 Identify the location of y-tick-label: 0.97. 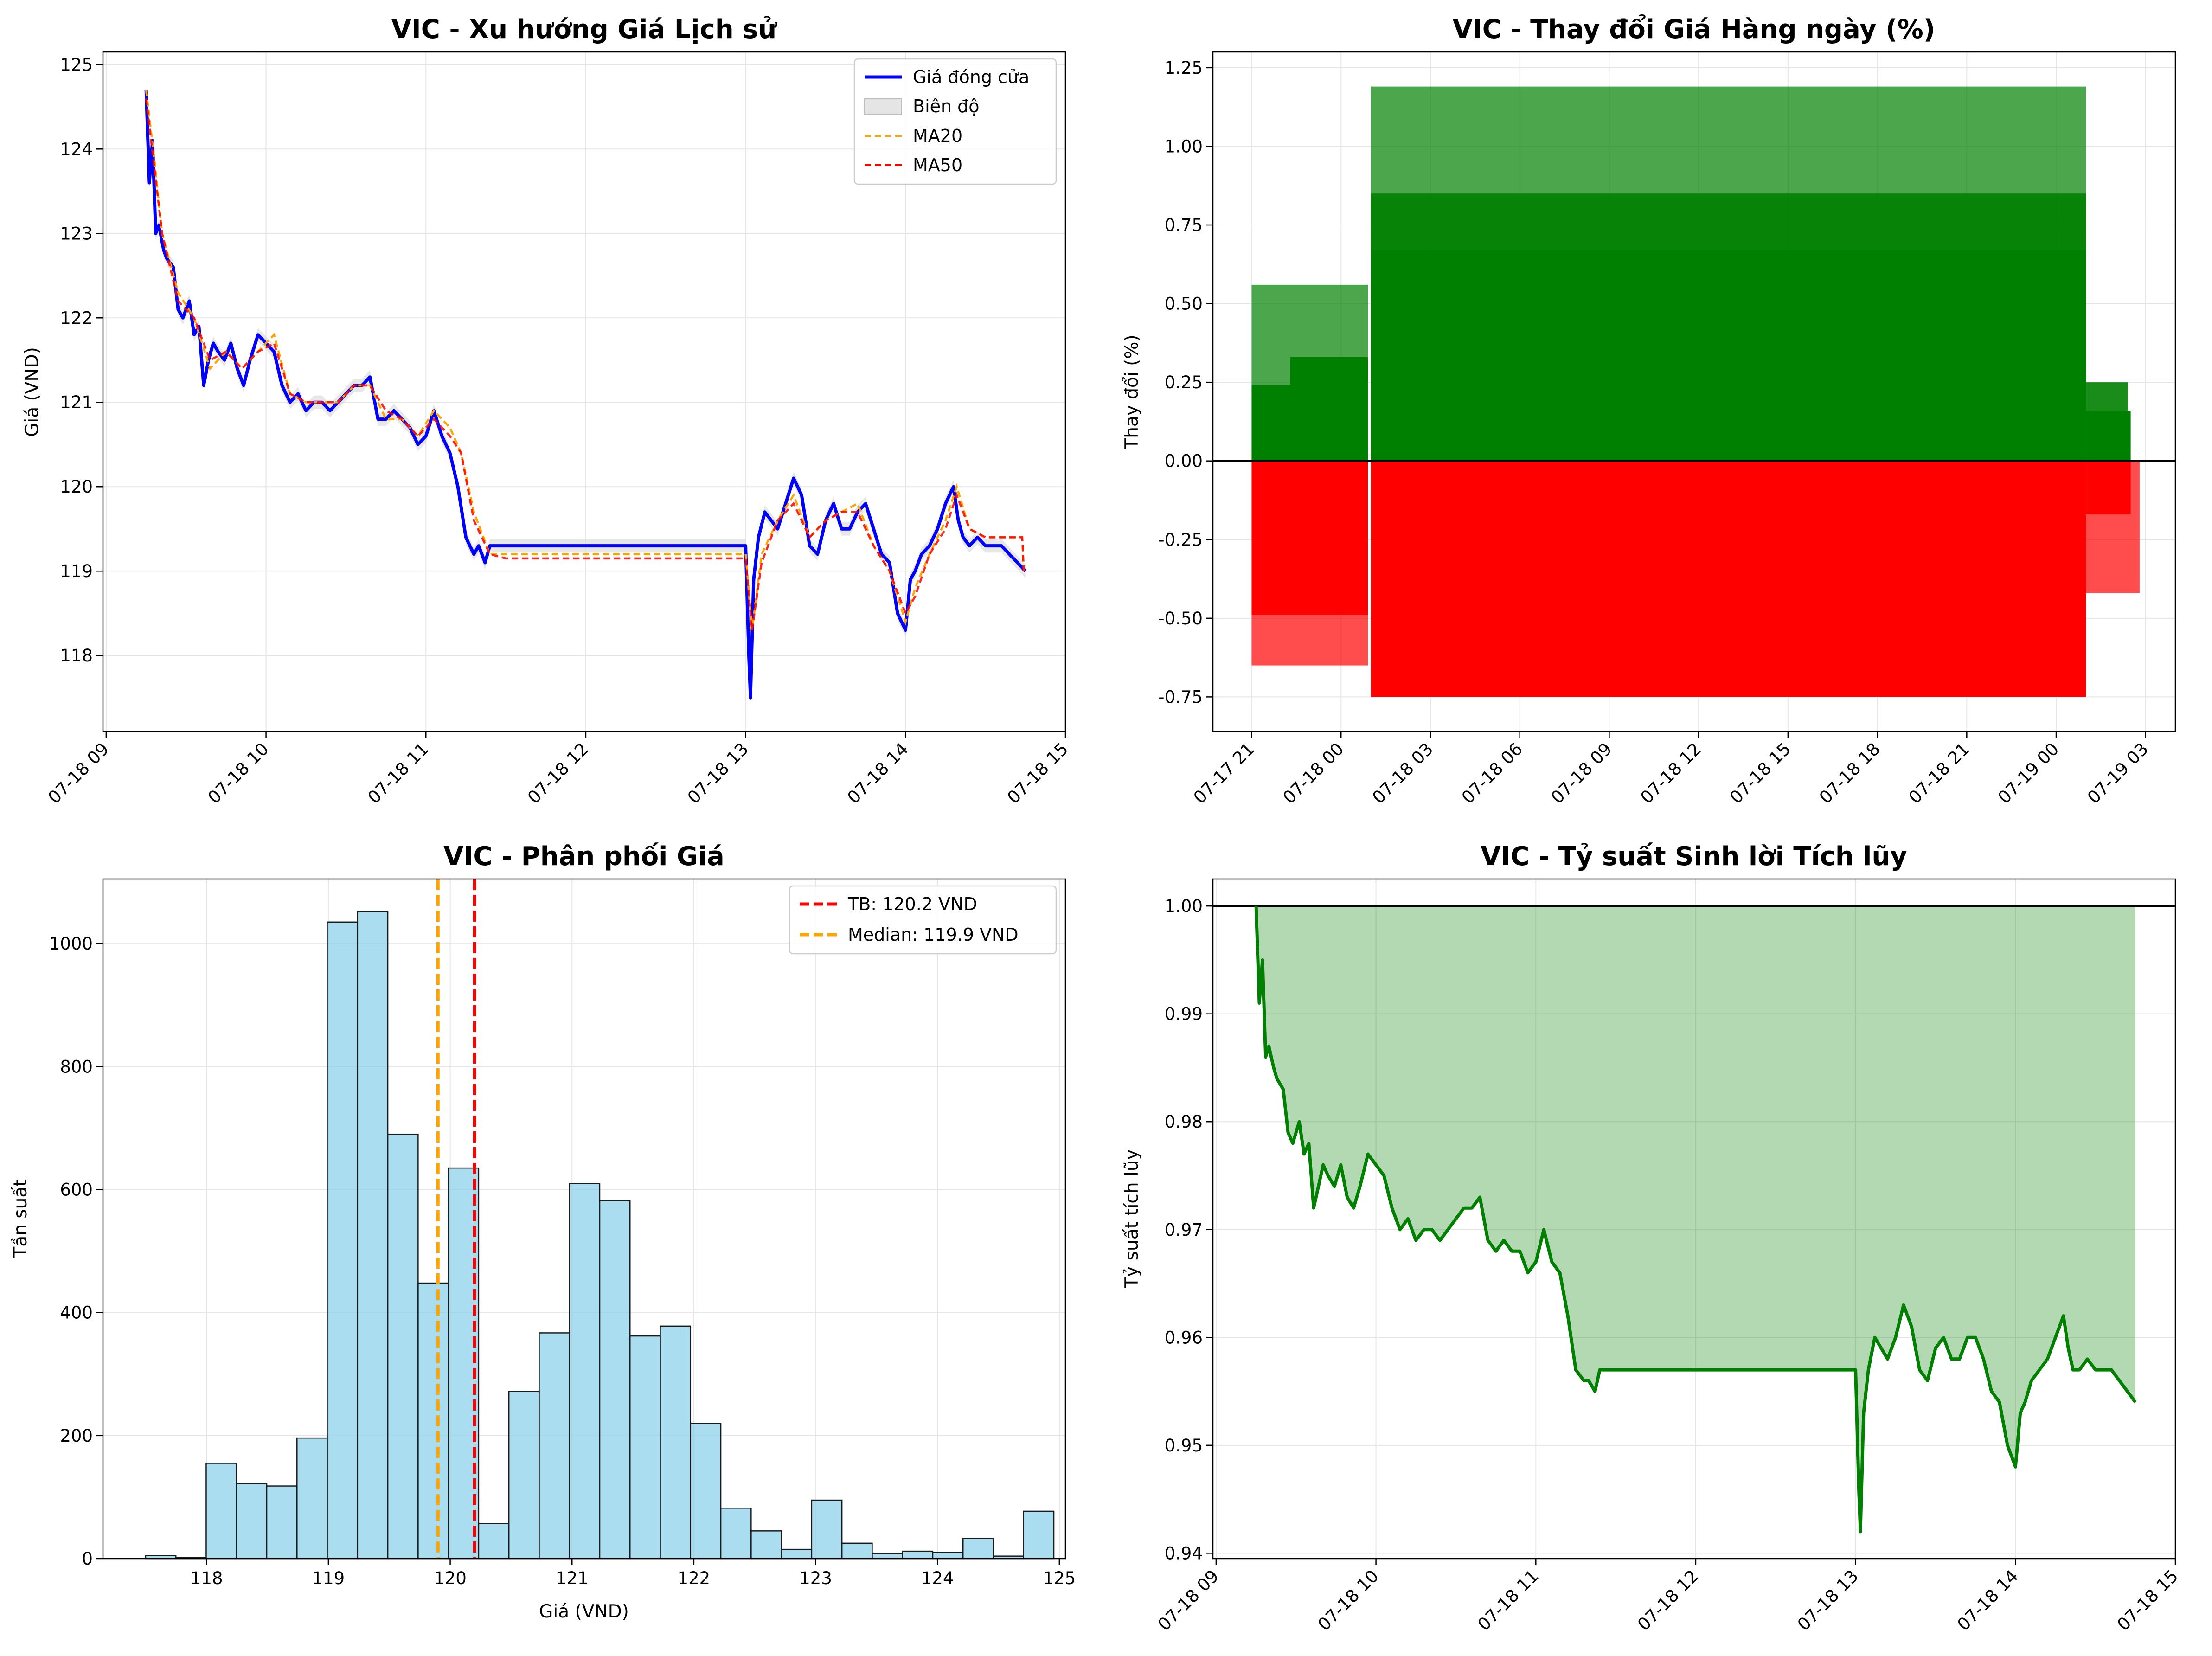
(1184, 1230).